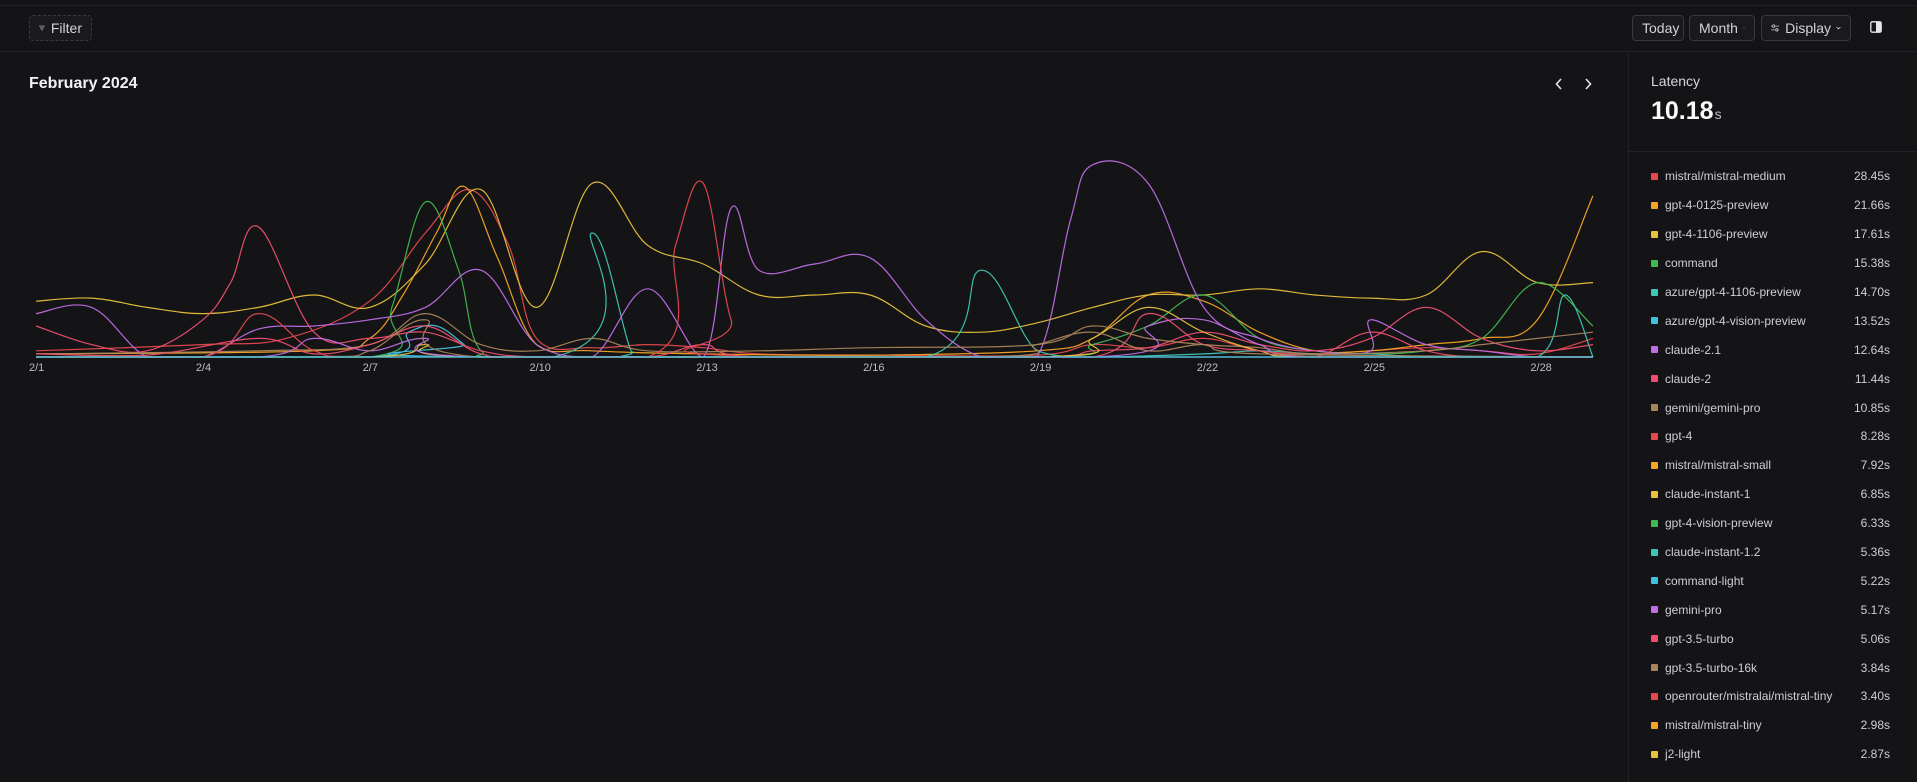 This screenshot has width=1917, height=782. Describe the element at coordinates (1871, 349) in the screenshot. I see `legend-model-latency: 12.64s` at that location.